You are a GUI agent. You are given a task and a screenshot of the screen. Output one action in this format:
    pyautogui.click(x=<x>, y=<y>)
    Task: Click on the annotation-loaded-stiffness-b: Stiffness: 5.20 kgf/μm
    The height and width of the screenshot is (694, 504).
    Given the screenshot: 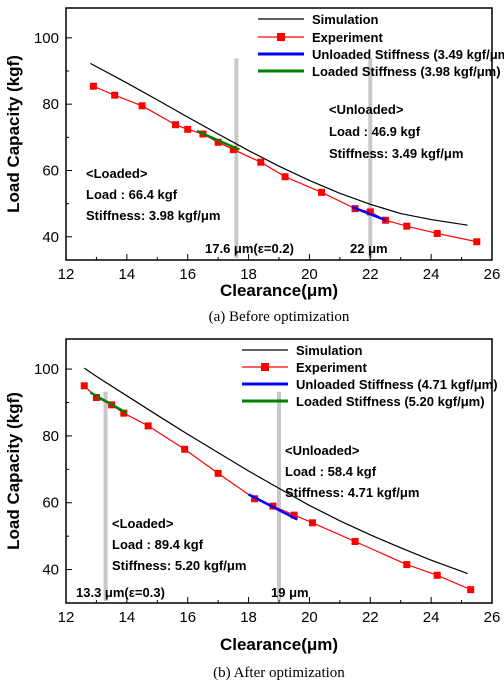 What is the action you would take?
    pyautogui.click(x=179, y=565)
    